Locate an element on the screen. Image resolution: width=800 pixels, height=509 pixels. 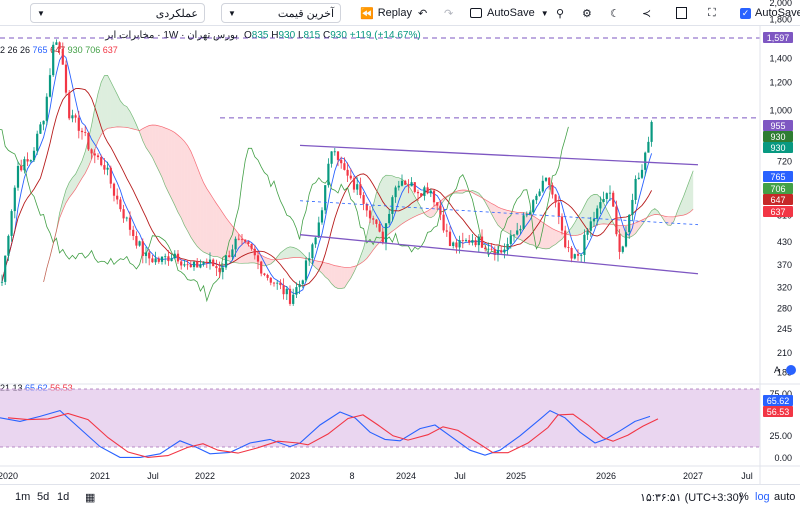
symbol-title: بورس تهران · 1W · مخابرات ایر is located at coordinates (171, 35).